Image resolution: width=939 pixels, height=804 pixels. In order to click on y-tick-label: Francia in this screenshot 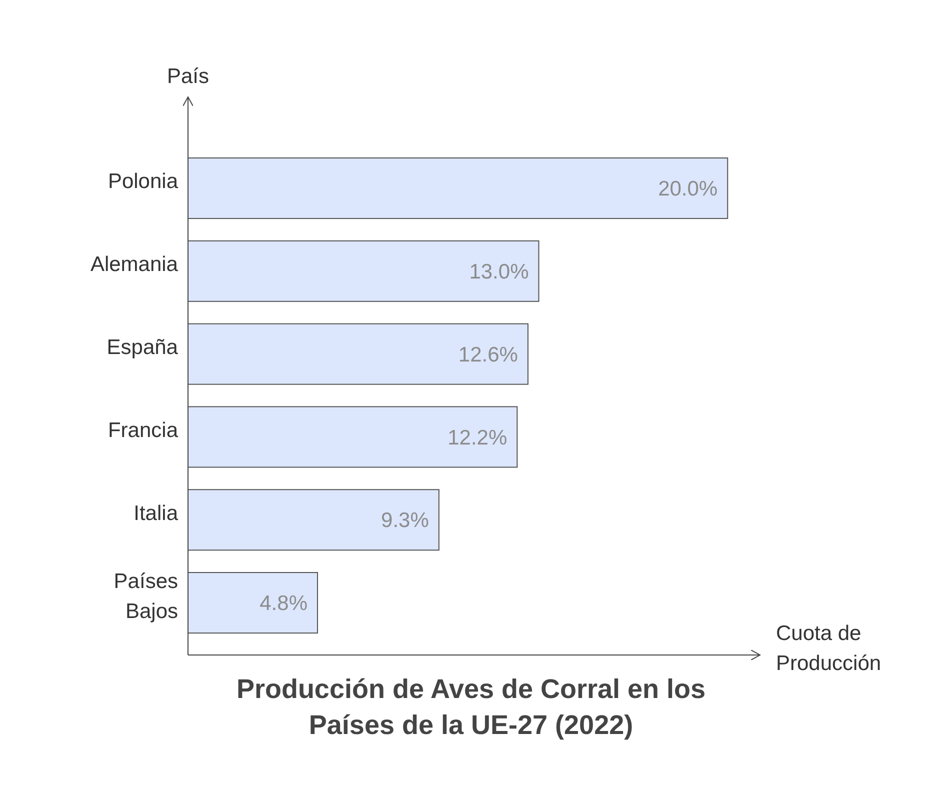, I will do `click(143, 430)`.